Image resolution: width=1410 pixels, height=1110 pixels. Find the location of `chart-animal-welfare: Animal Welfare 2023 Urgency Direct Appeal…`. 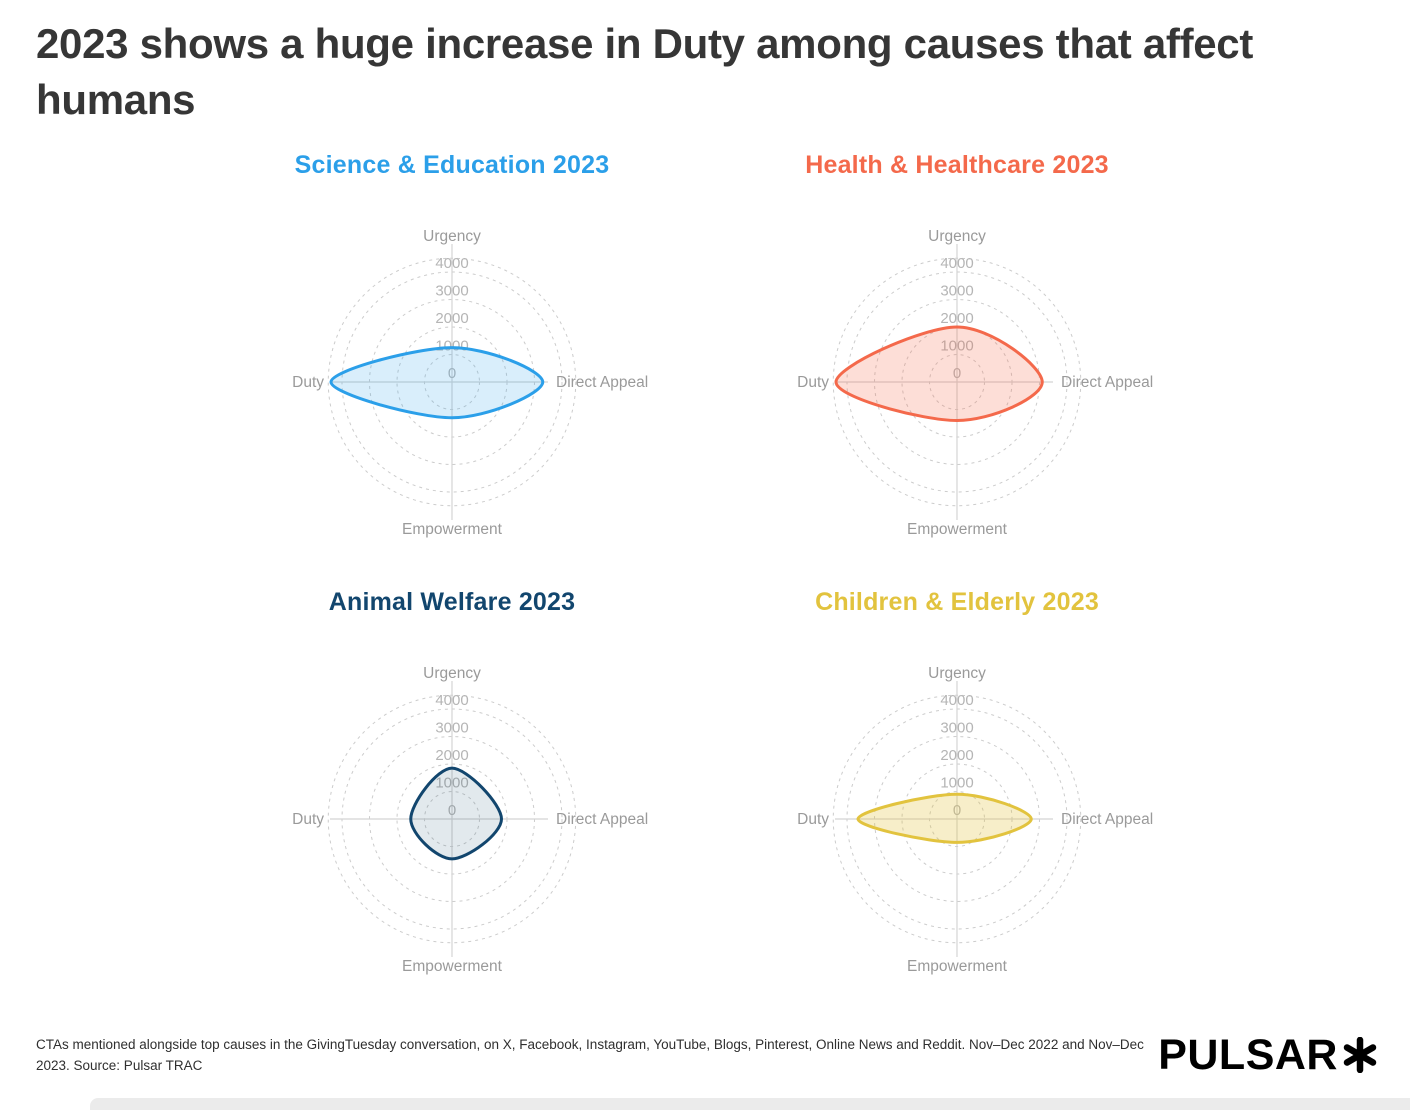

chart-animal-welfare: Animal Welfare 2023 Urgency Direct Appeal… is located at coordinates (452, 785).